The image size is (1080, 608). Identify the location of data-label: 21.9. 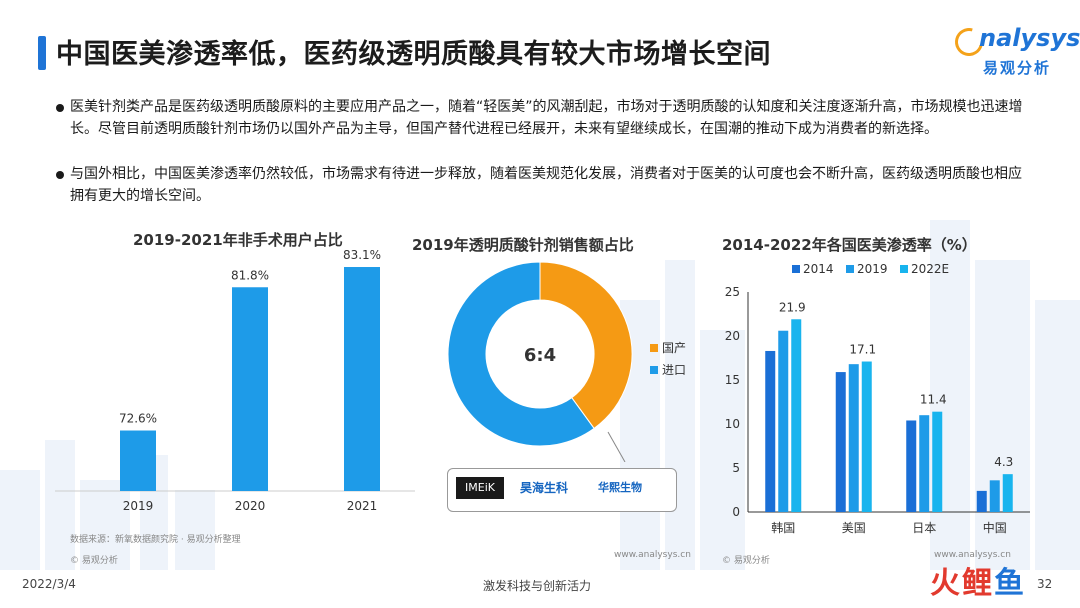
(792, 307).